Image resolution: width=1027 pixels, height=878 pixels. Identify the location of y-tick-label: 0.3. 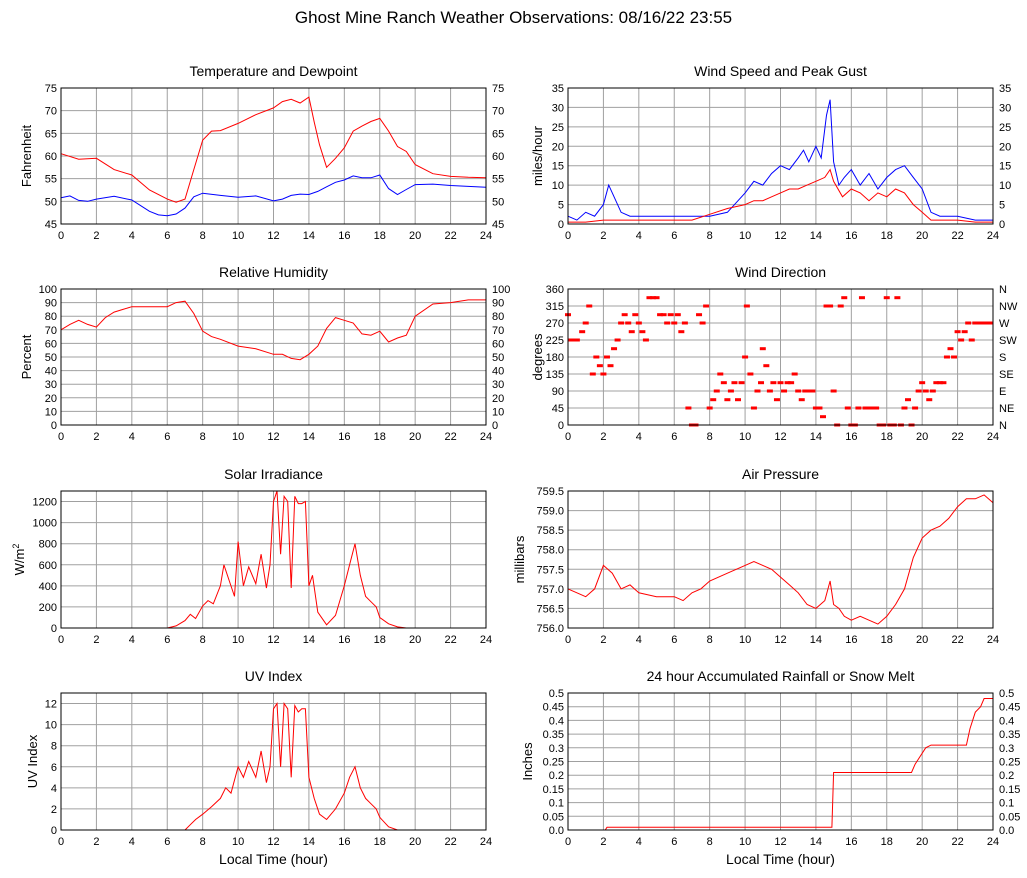
(556, 749).